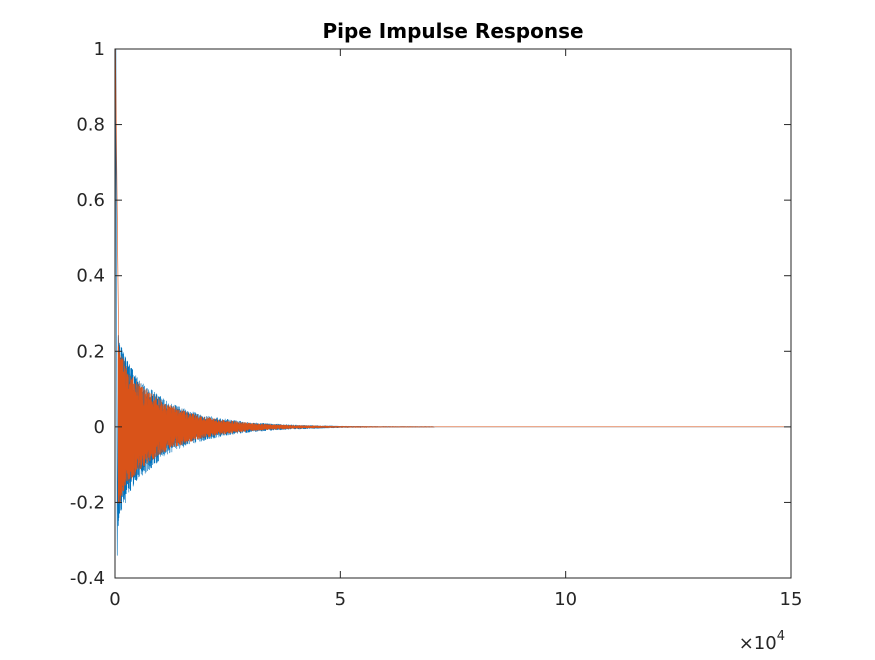 Image resolution: width=875 pixels, height=660 pixels. What do you see at coordinates (99, 427) in the screenshot?
I see `y-tick-label: 0` at bounding box center [99, 427].